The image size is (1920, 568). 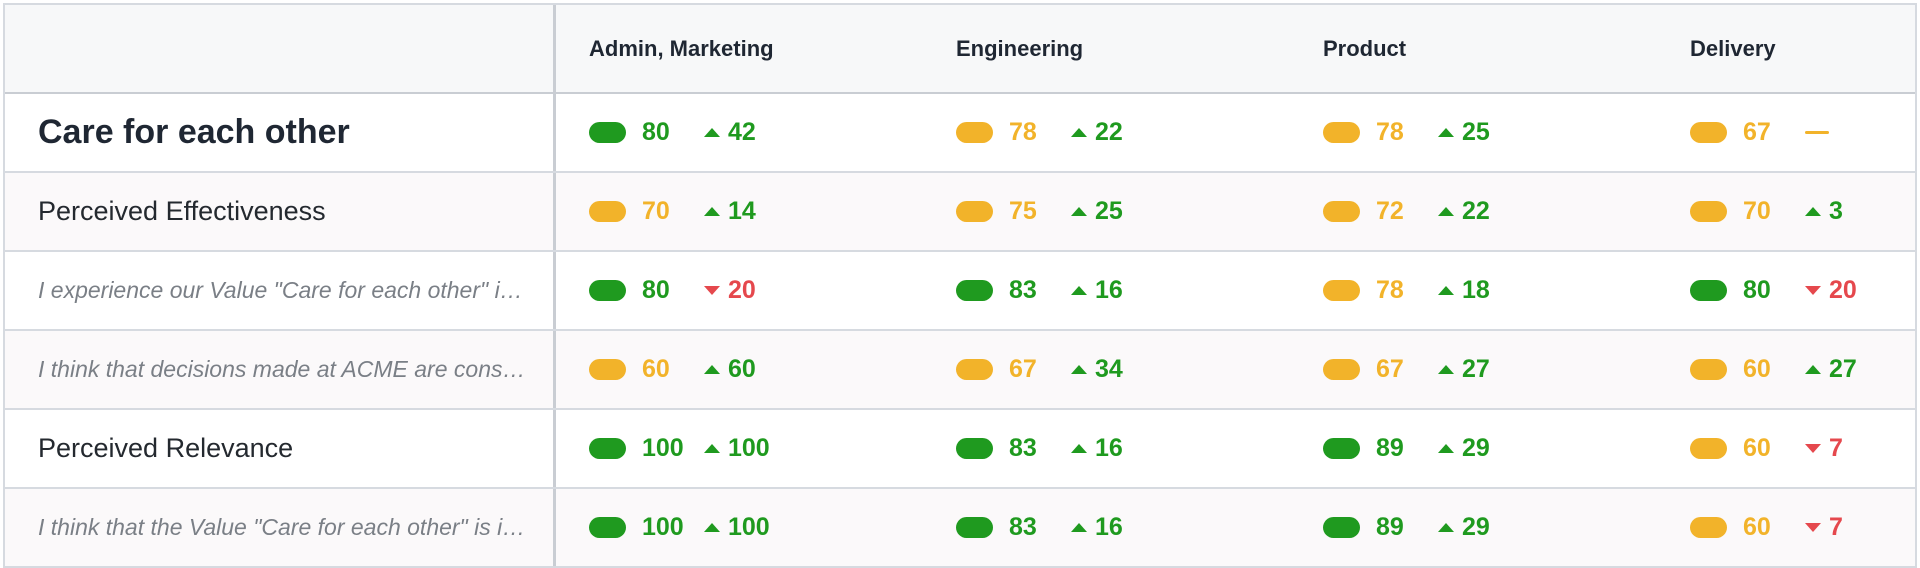 I want to click on score-cell: 67 34, so click(x=1106, y=369).